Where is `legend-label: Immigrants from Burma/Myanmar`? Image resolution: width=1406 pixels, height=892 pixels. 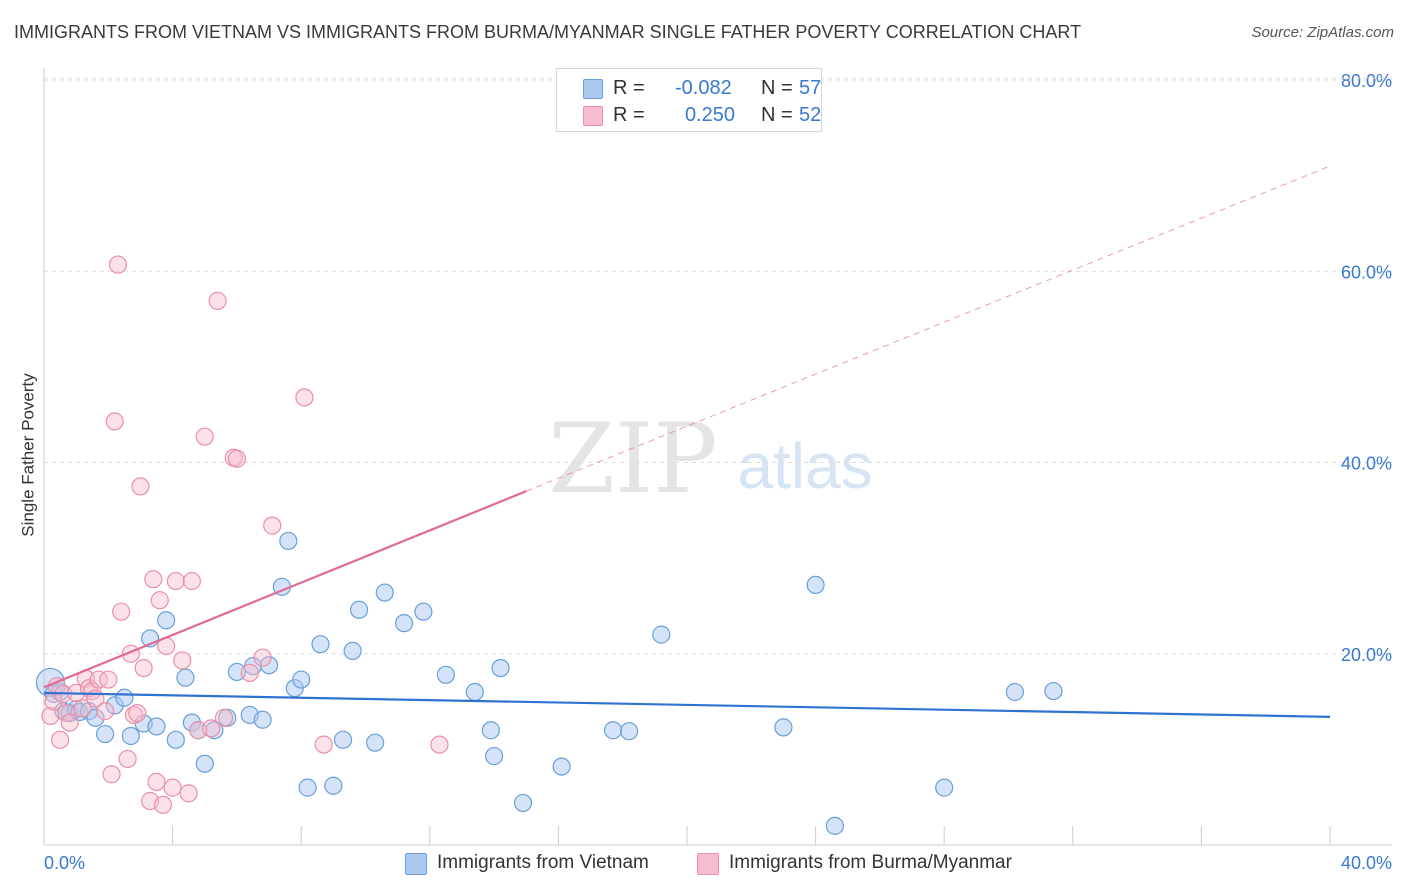
legend-label: Immigrants from Burma/Myanmar is located at coordinates (870, 862).